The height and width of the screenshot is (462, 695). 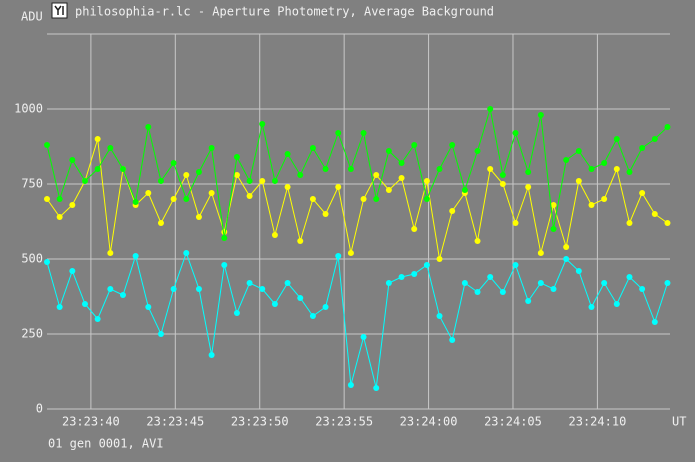 I want to click on y-tick-label: 750, so click(x=32, y=184).